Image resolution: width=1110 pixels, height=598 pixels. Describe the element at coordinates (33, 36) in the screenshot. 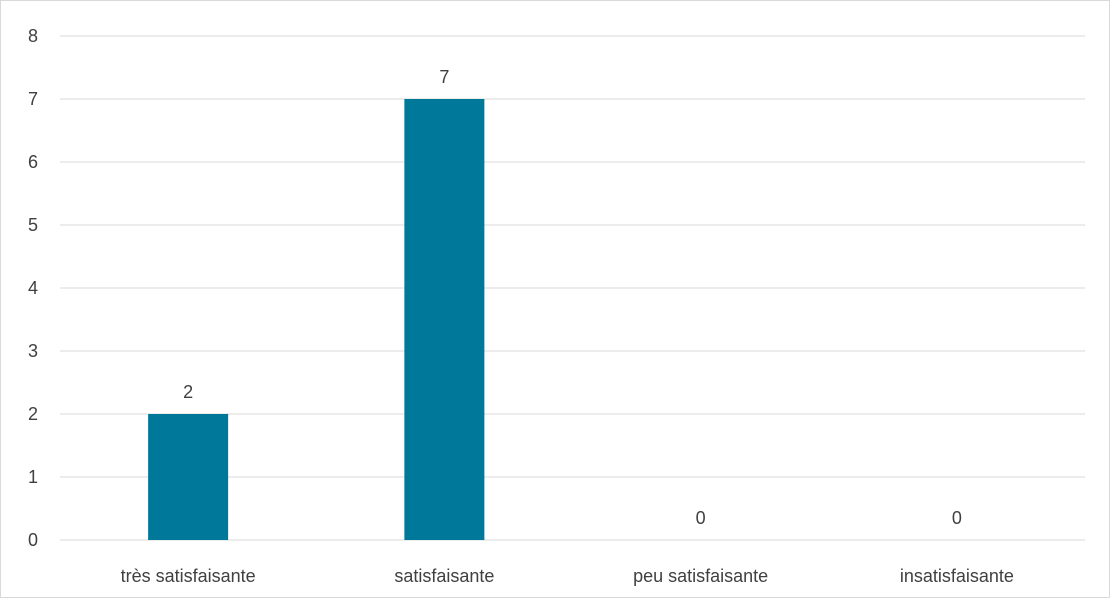

I see `y-tick-label: 8` at that location.